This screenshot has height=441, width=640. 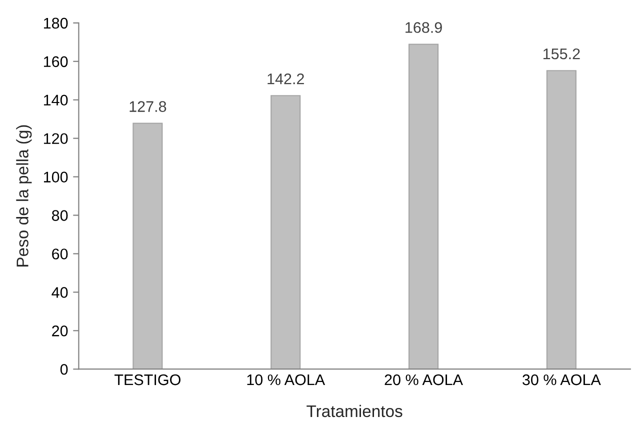 What do you see at coordinates (354, 411) in the screenshot?
I see `x-axis-title: Tratamientos` at bounding box center [354, 411].